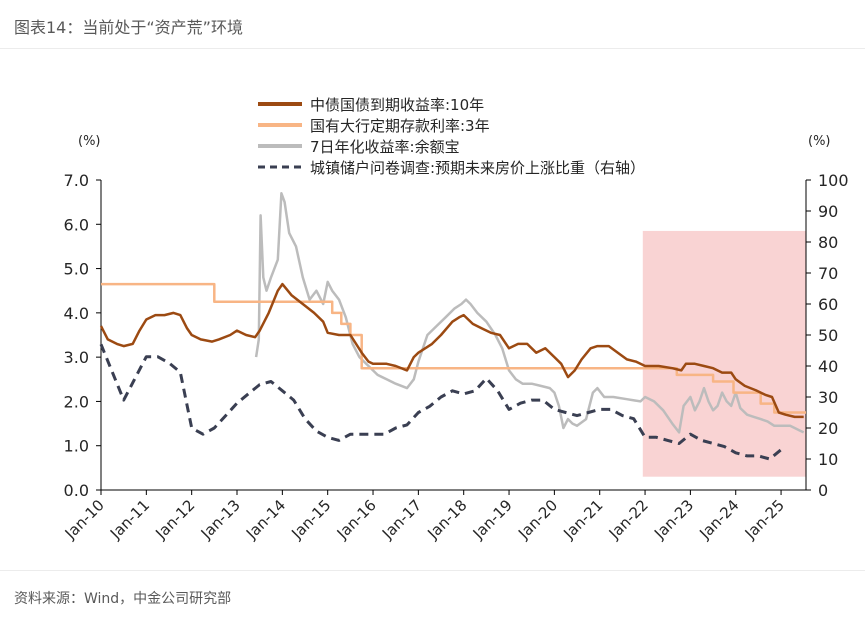 This screenshot has width=865, height=627. What do you see at coordinates (823, 490) in the screenshot?
I see `right-tick-label: 0` at bounding box center [823, 490].